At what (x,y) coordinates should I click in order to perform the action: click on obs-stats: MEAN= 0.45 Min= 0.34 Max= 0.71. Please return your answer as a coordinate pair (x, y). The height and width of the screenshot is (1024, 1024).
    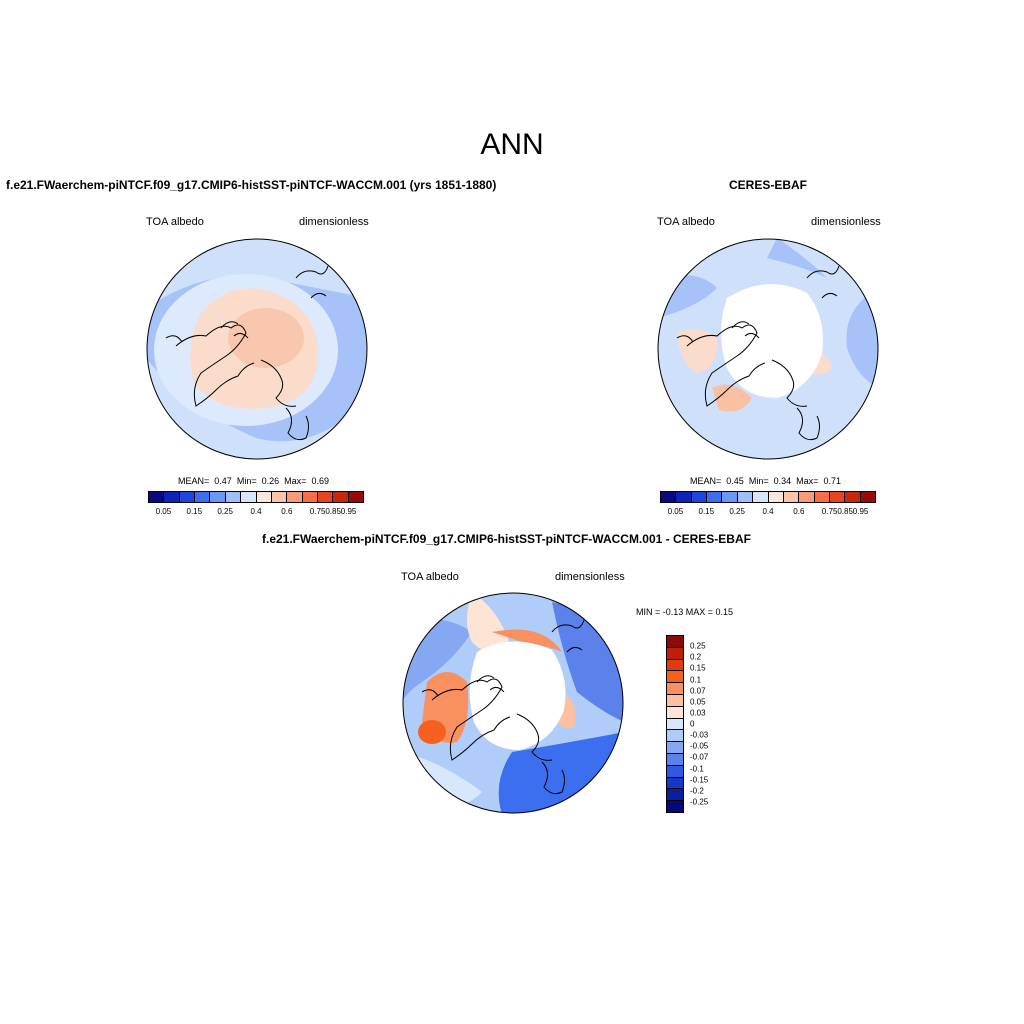
    Looking at the image, I should click on (765, 481).